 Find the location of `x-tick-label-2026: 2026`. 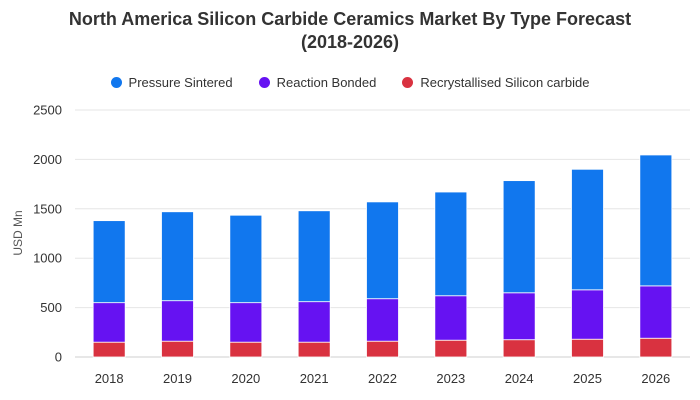

x-tick-label-2026: 2026 is located at coordinates (655, 378).